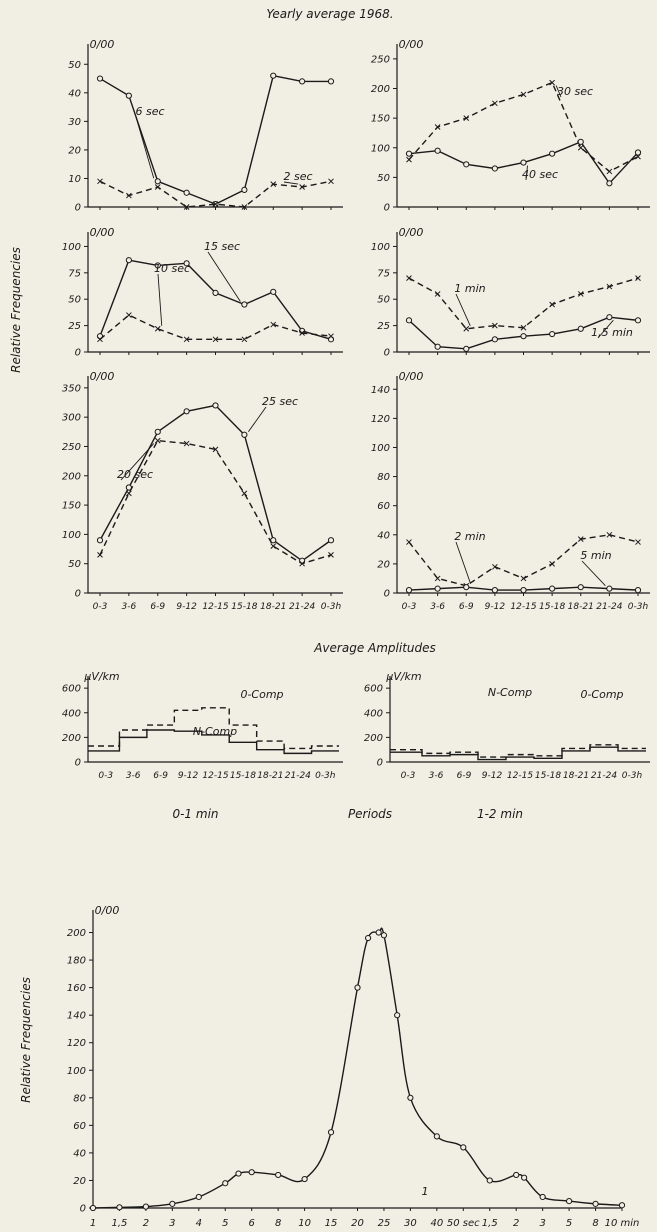  What do you see at coordinates (520, 776) in the screenshot?
I see `chart-a2-xtick-label: 12-15` at bounding box center [520, 776].